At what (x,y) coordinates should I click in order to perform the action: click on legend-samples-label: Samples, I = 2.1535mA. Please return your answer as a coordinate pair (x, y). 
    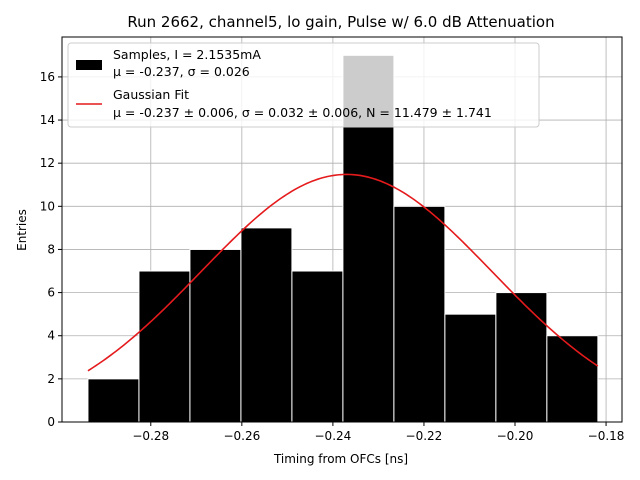
    Looking at the image, I should click on (187, 54).